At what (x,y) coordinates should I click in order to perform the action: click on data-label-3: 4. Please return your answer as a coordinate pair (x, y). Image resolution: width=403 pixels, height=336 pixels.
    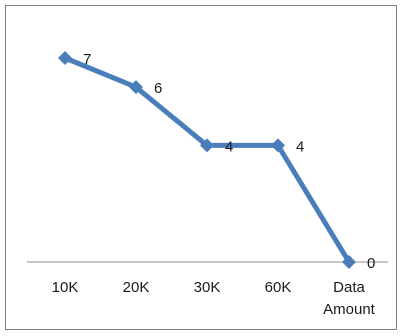
    Looking at the image, I should click on (229, 146).